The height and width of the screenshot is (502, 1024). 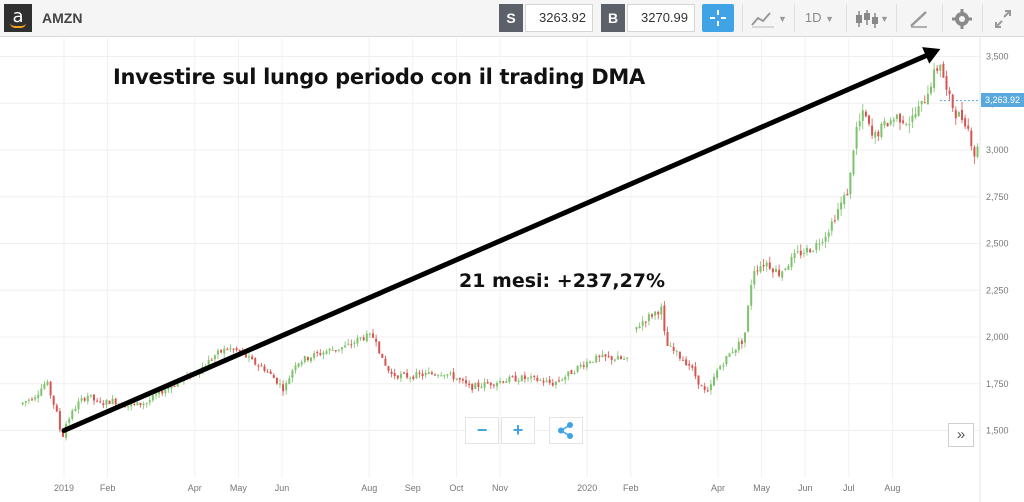 I want to click on sell-button: S, so click(x=511, y=18).